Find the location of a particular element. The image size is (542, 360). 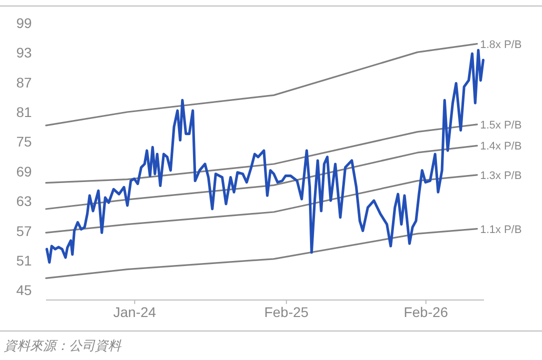

y-tick-label: 87 is located at coordinates (24, 82).